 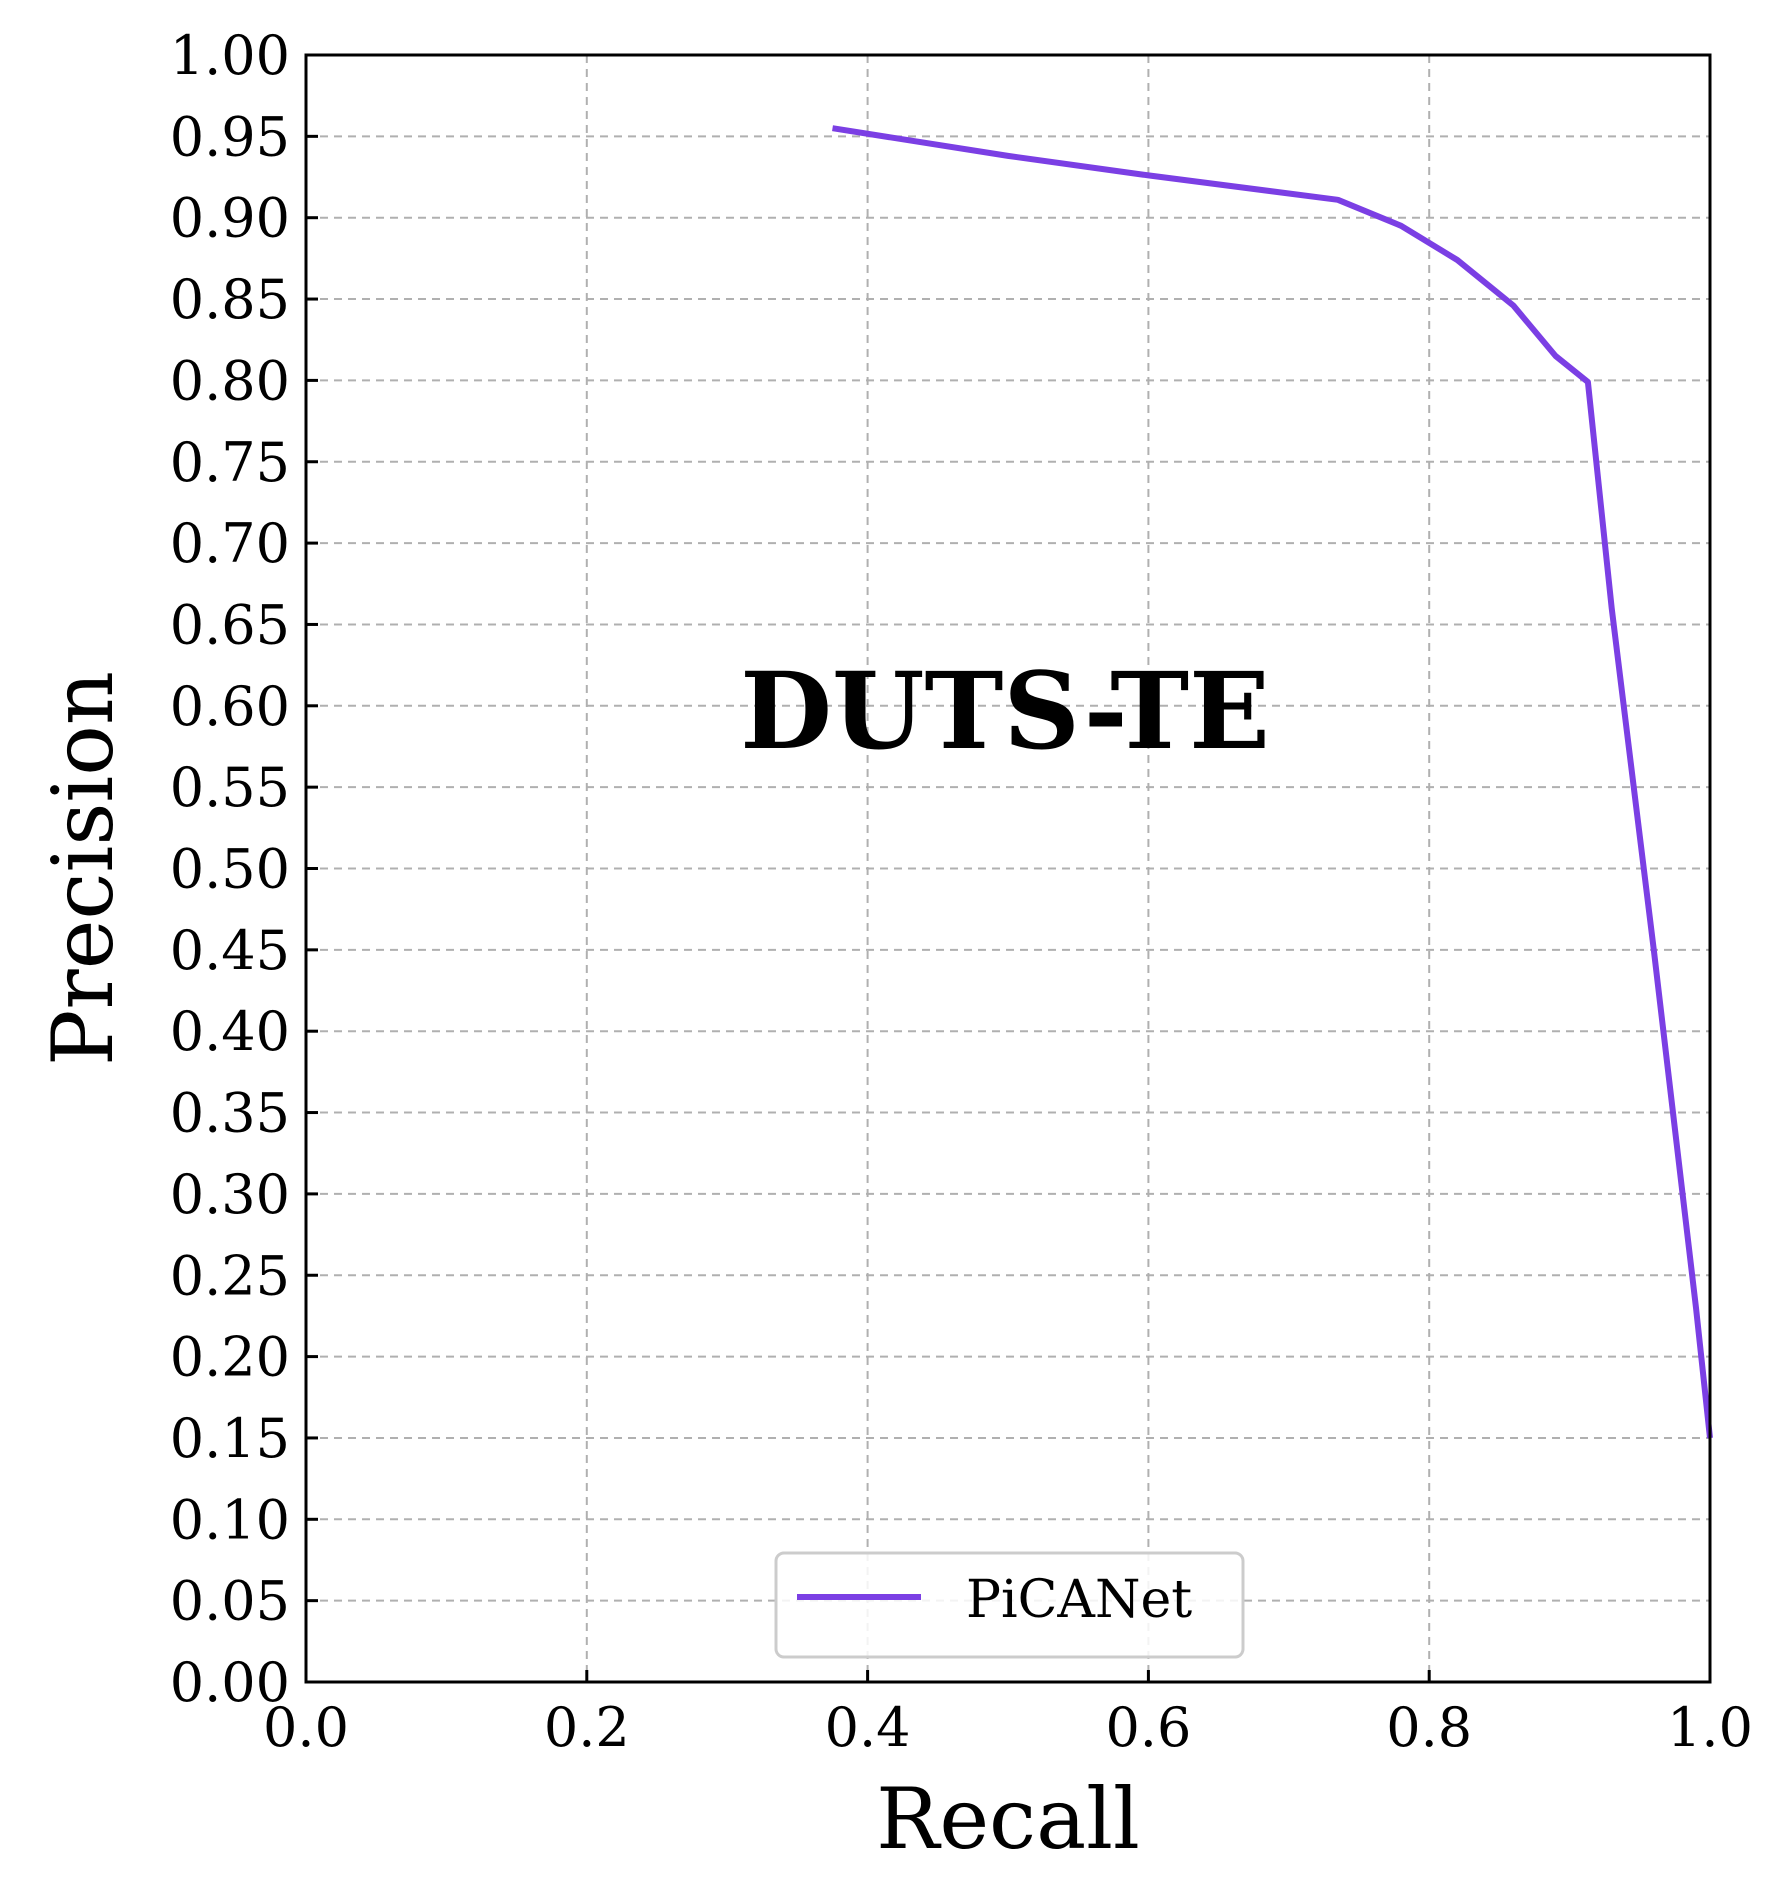 What do you see at coordinates (230, 1438) in the screenshot?
I see `y-tick-label: 0.15` at bounding box center [230, 1438].